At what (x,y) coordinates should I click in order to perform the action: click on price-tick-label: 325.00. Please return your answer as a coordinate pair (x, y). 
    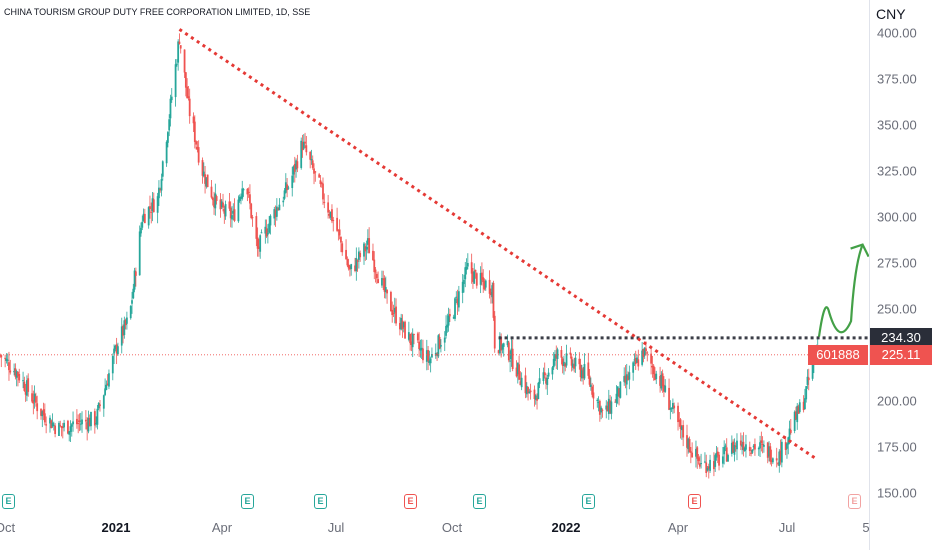
    Looking at the image, I should click on (897, 171).